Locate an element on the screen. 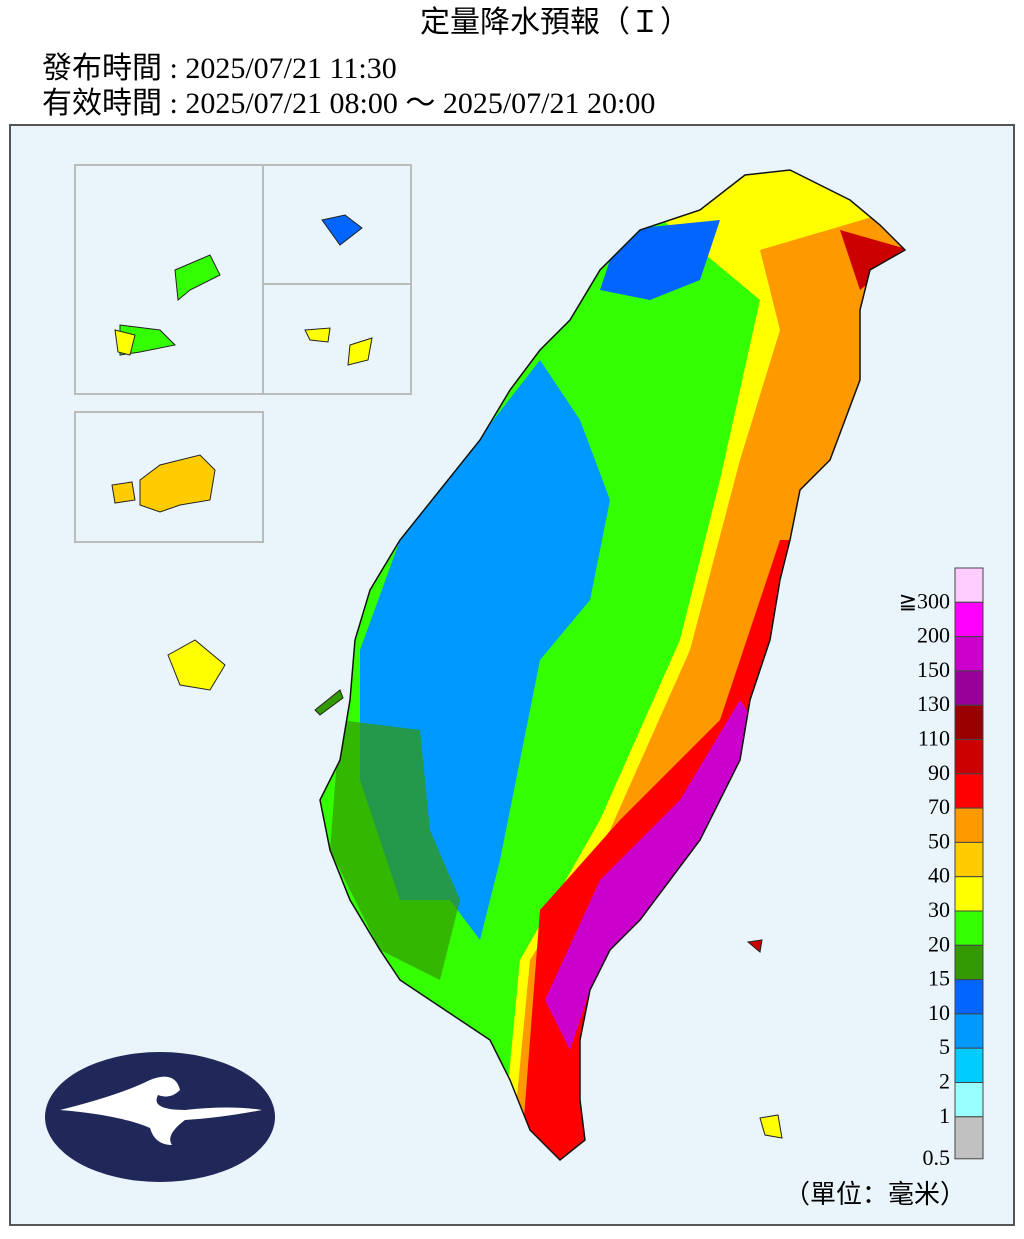 The height and width of the screenshot is (1239, 1024). unit-label: （單位：毫米） is located at coordinates (875, 1194).